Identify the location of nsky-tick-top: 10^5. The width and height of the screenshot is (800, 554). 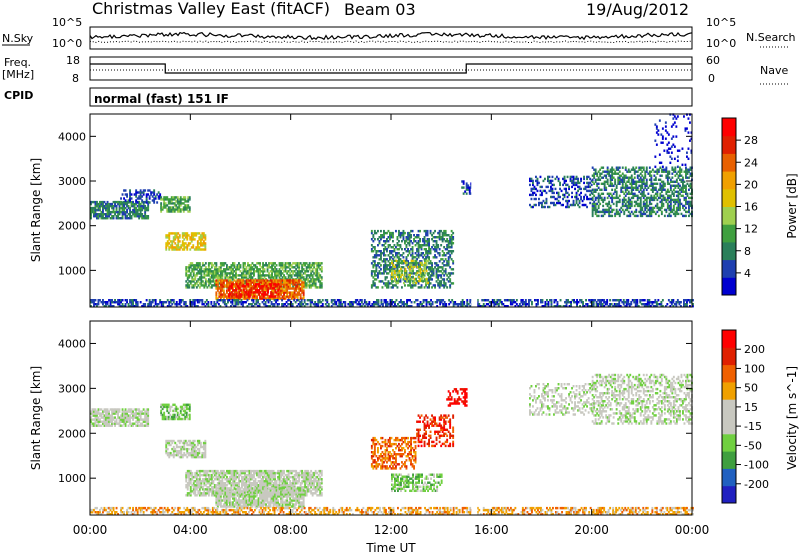
(67, 22).